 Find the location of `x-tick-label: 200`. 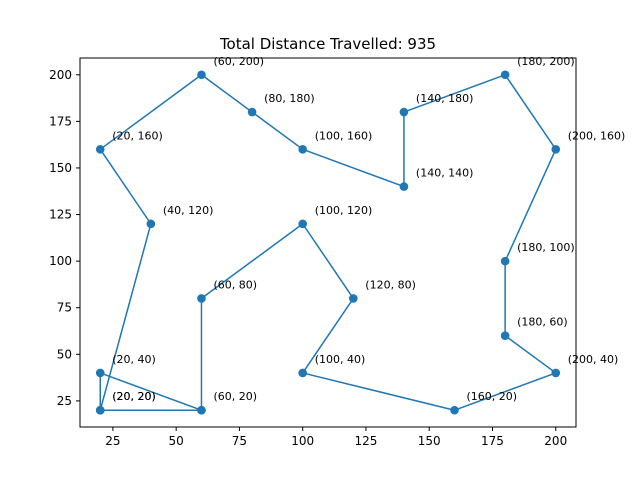

x-tick-label: 200 is located at coordinates (555, 441).